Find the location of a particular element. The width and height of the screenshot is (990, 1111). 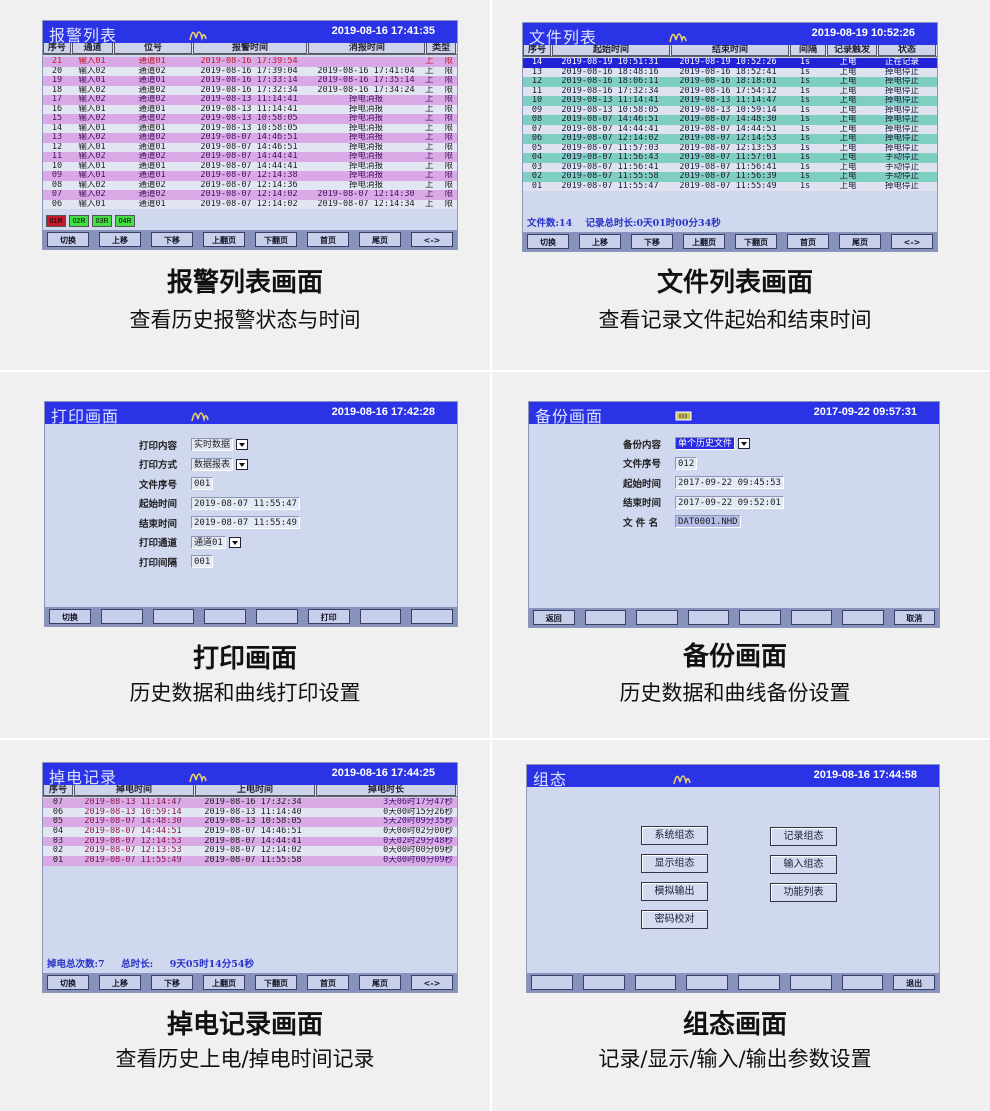

config-menu-button: 密码校对 is located at coordinates (674, 919).